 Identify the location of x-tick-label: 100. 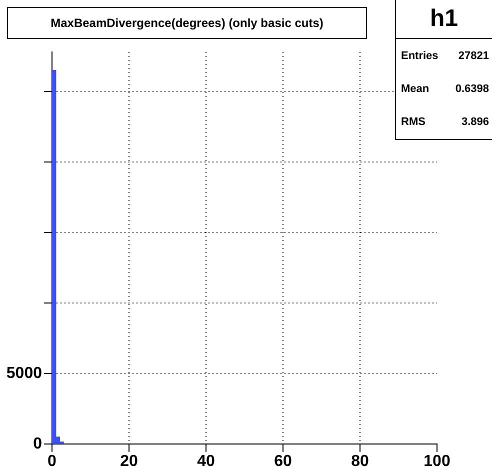
(437, 460).